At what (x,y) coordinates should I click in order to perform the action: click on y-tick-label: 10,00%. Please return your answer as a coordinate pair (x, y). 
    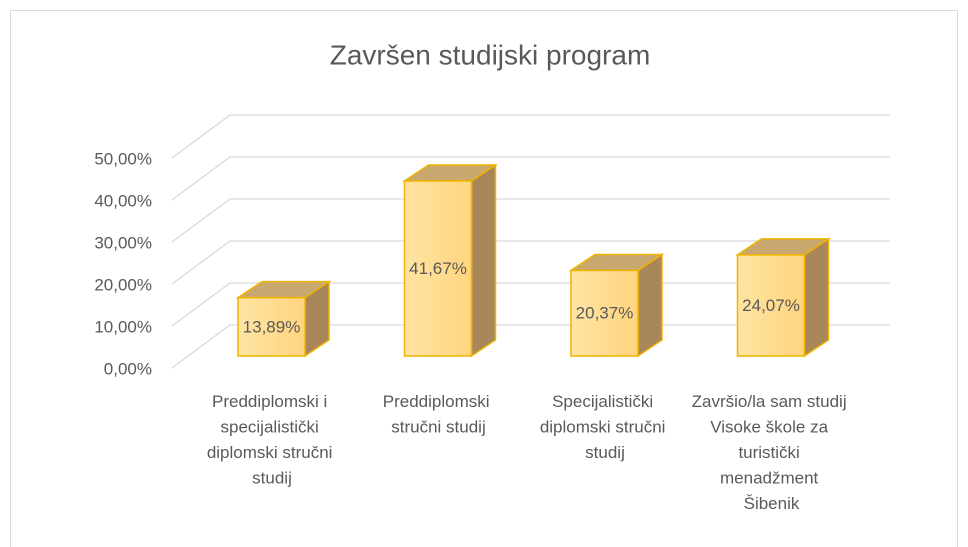
    Looking at the image, I should click on (123, 326).